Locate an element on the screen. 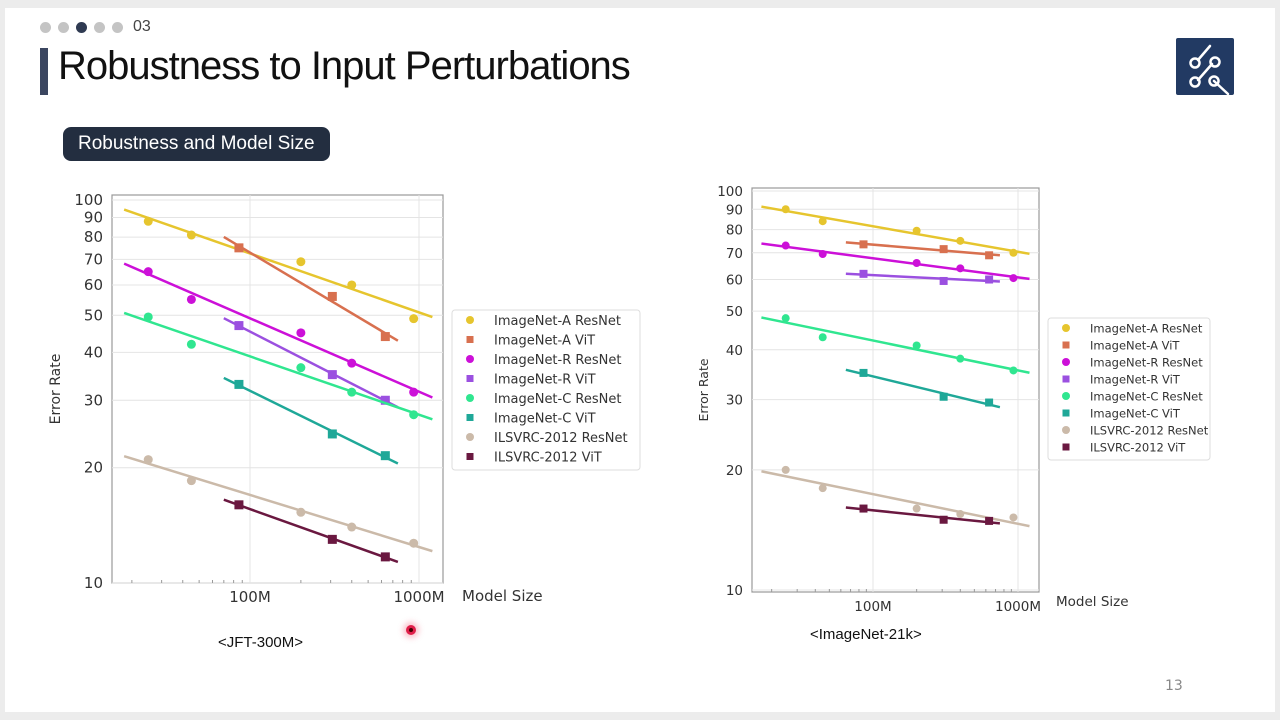 Image resolution: width=1280 pixels, height=720 pixels. mouse-cursor-indicator is located at coordinates (411, 630).